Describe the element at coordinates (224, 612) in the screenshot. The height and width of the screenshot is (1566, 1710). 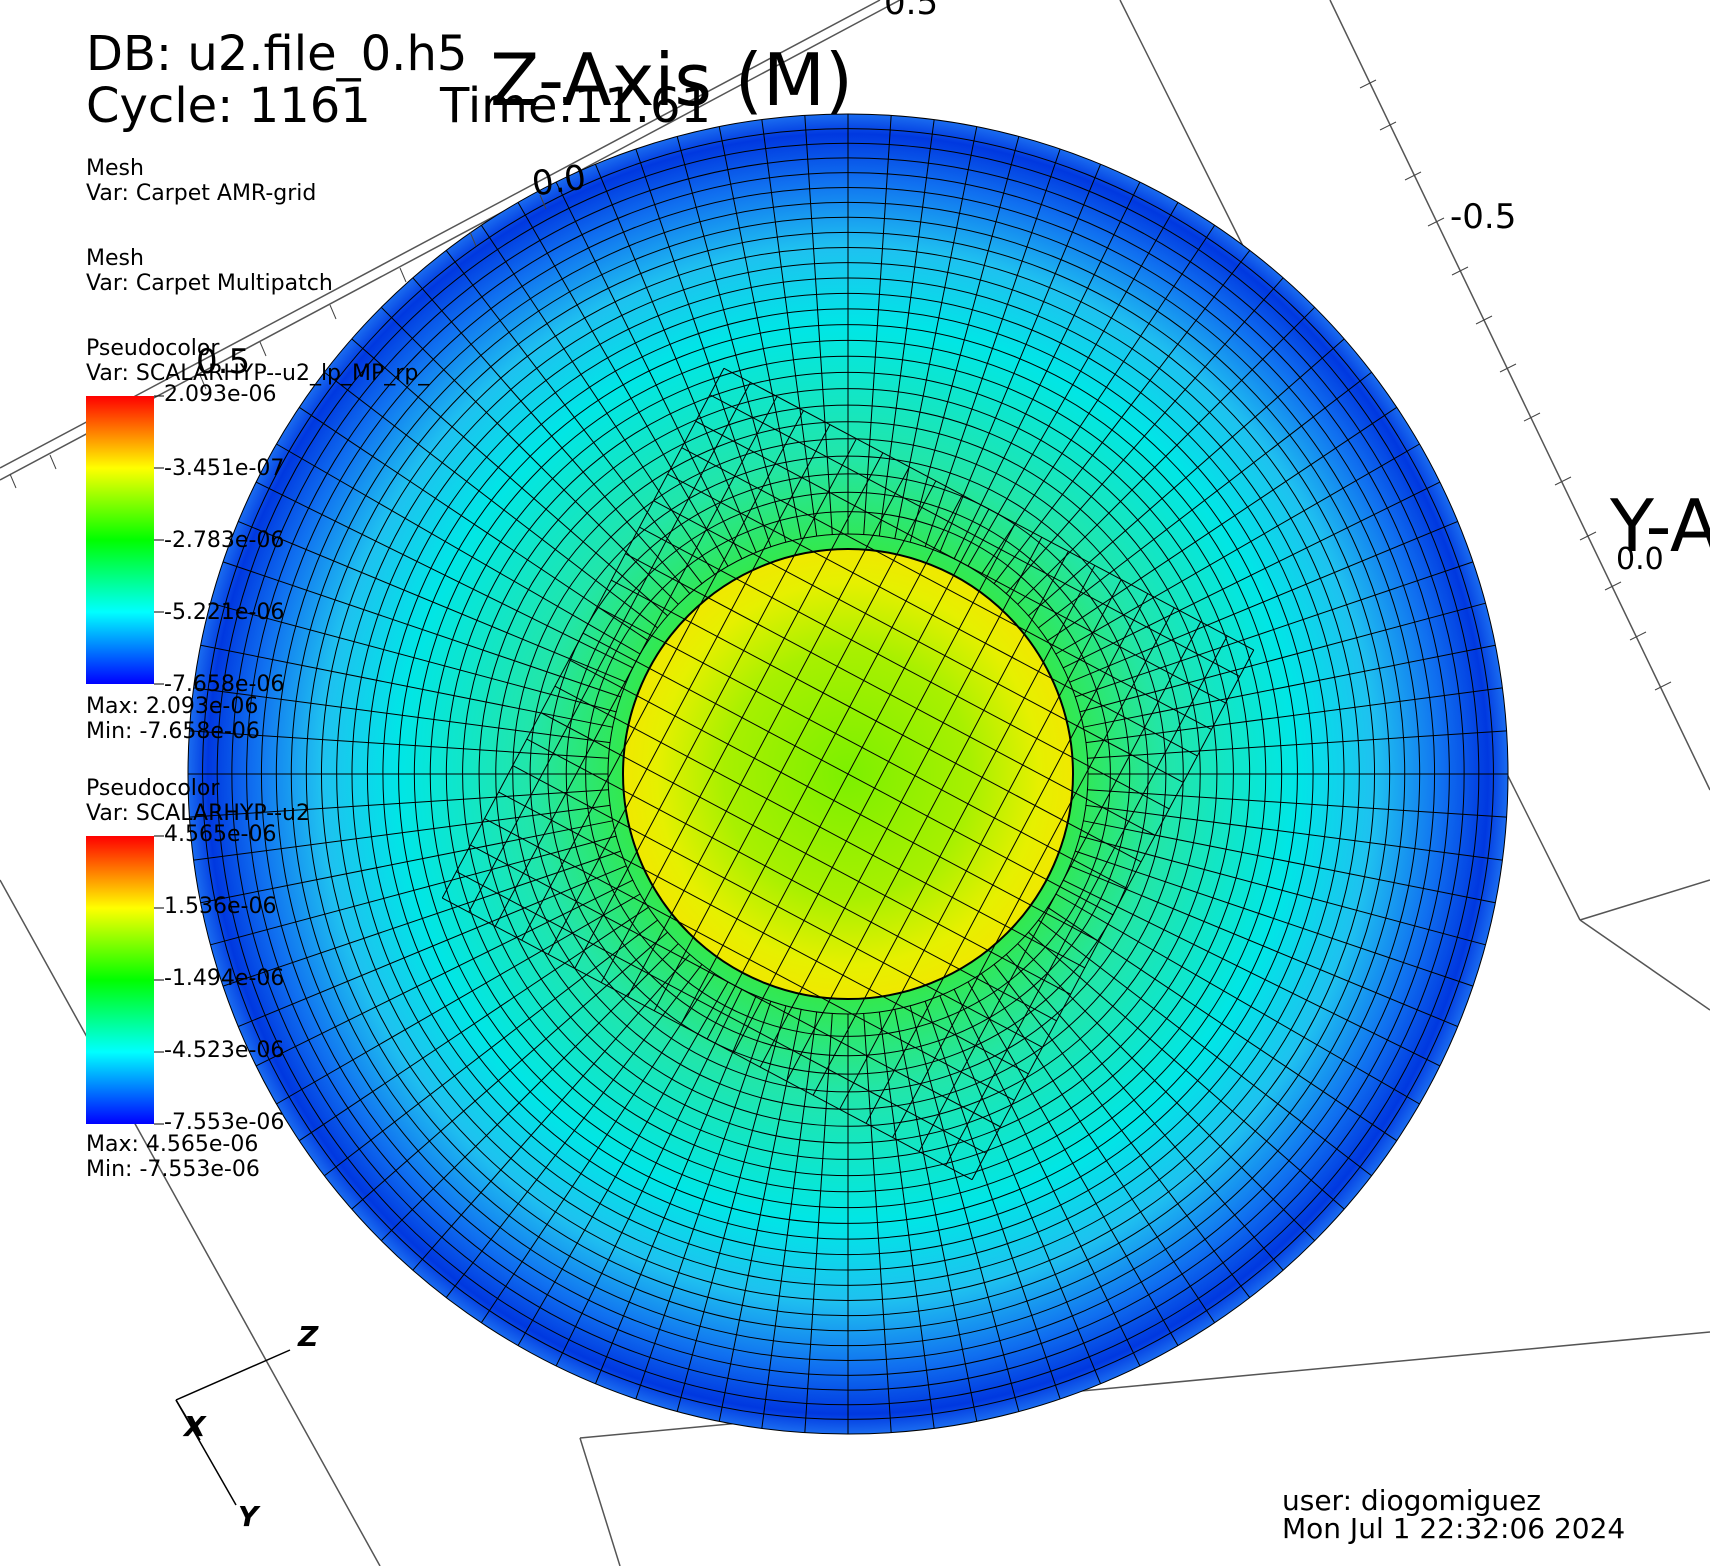
I see `cbar1-tick-3: -5.221e-06` at that location.